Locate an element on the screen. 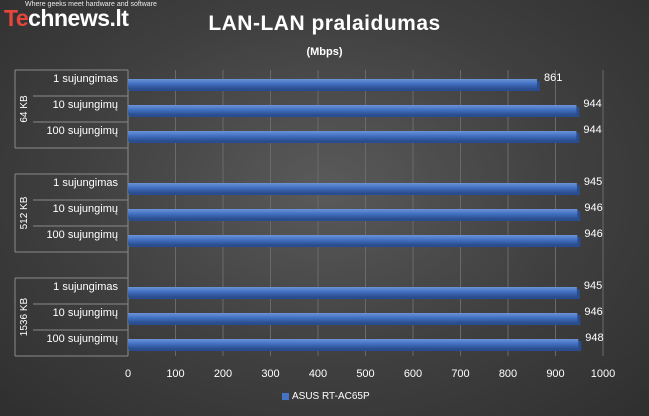 The height and width of the screenshot is (416, 649). logo-te: Te is located at coordinates (16, 18).